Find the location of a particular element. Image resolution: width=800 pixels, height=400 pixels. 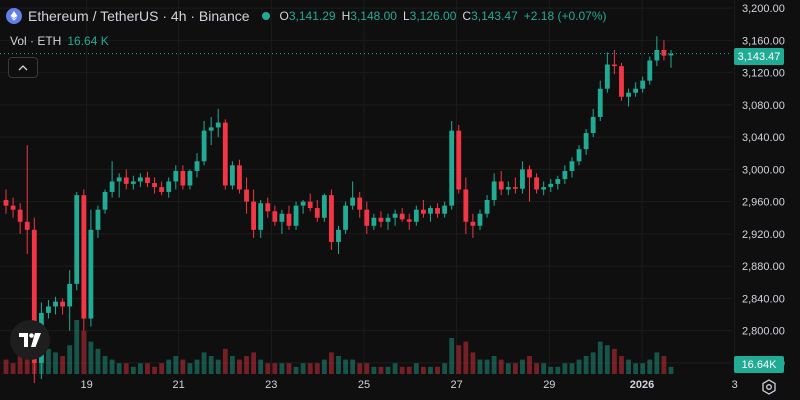

volume-bar is located at coordinates (551, 370).